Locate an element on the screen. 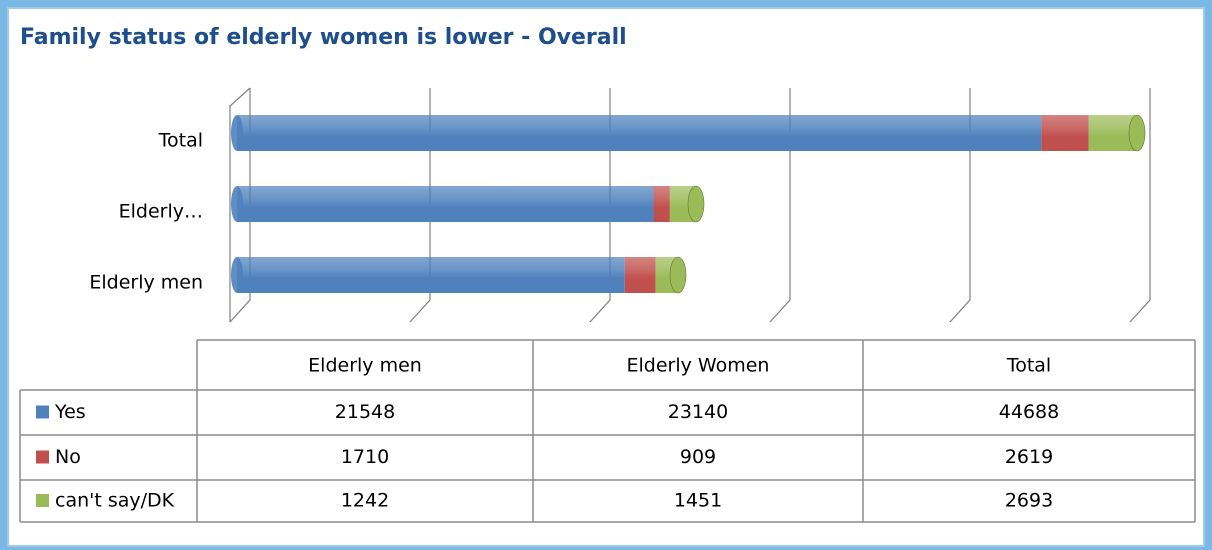 The image size is (1212, 550). legend-label: can't say/DK is located at coordinates (115, 501).